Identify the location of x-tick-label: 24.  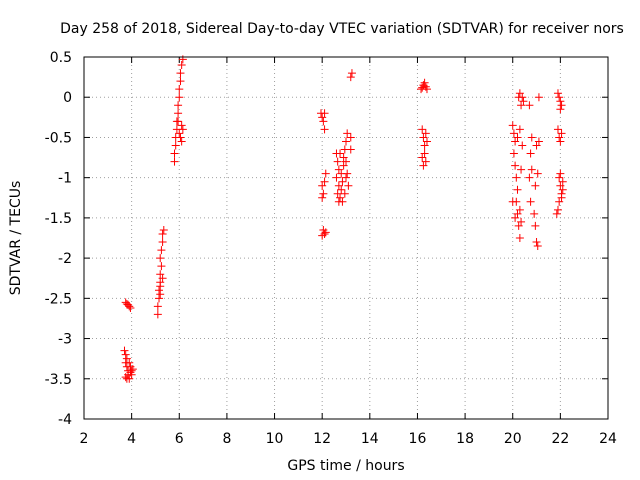
(608, 439).